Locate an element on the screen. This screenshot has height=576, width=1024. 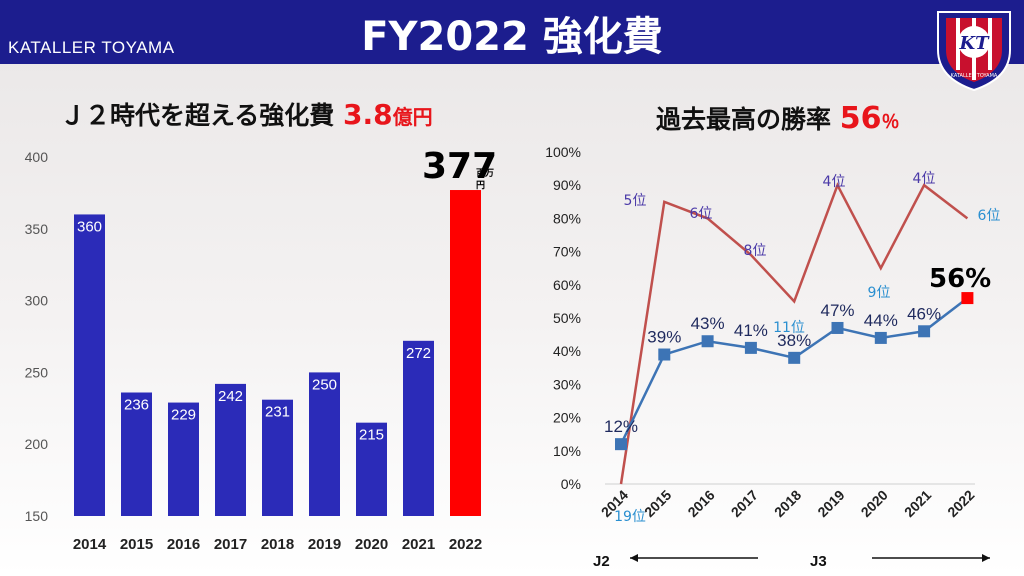
rank-data-label: 8位 is located at coordinates (755, 251).